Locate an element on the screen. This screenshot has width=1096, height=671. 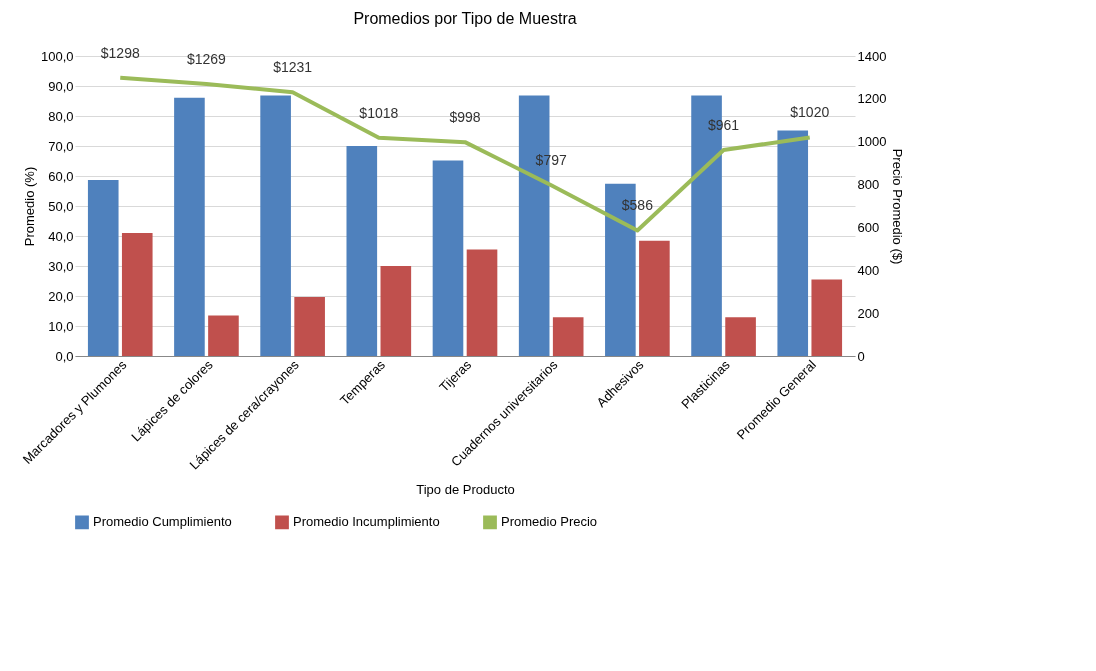
y2-tick-label: 1200 is located at coordinates (872, 99).